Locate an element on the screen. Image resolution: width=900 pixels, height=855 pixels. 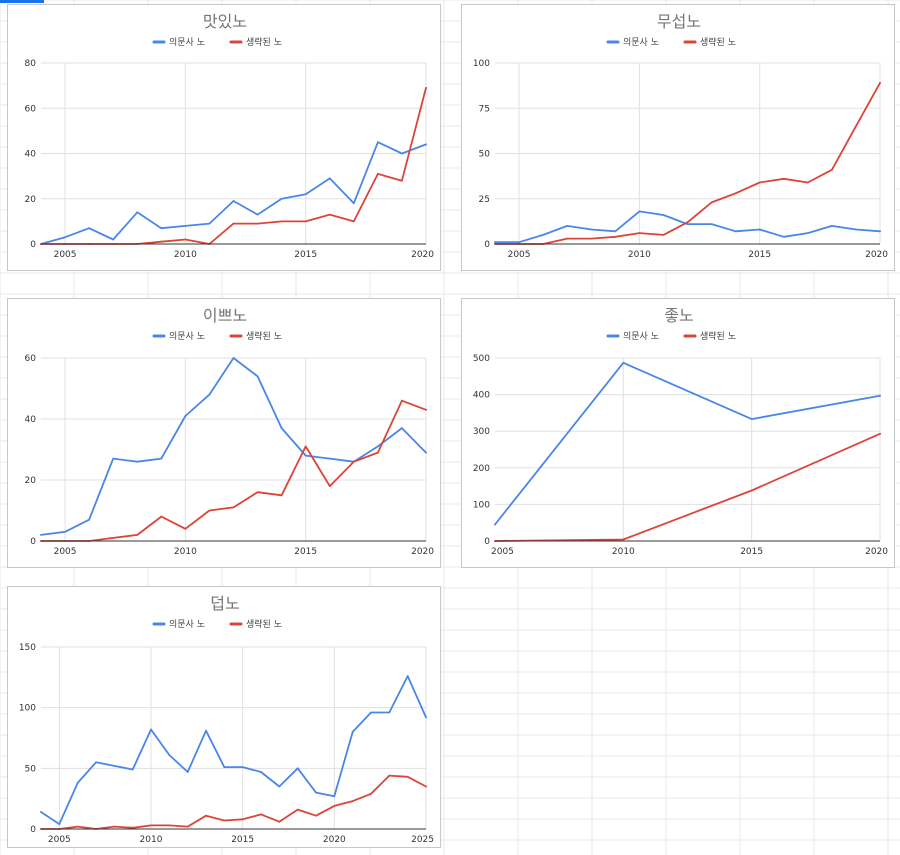
legend-label-museopno-1: 생략된 노 is located at coordinates (718, 42).